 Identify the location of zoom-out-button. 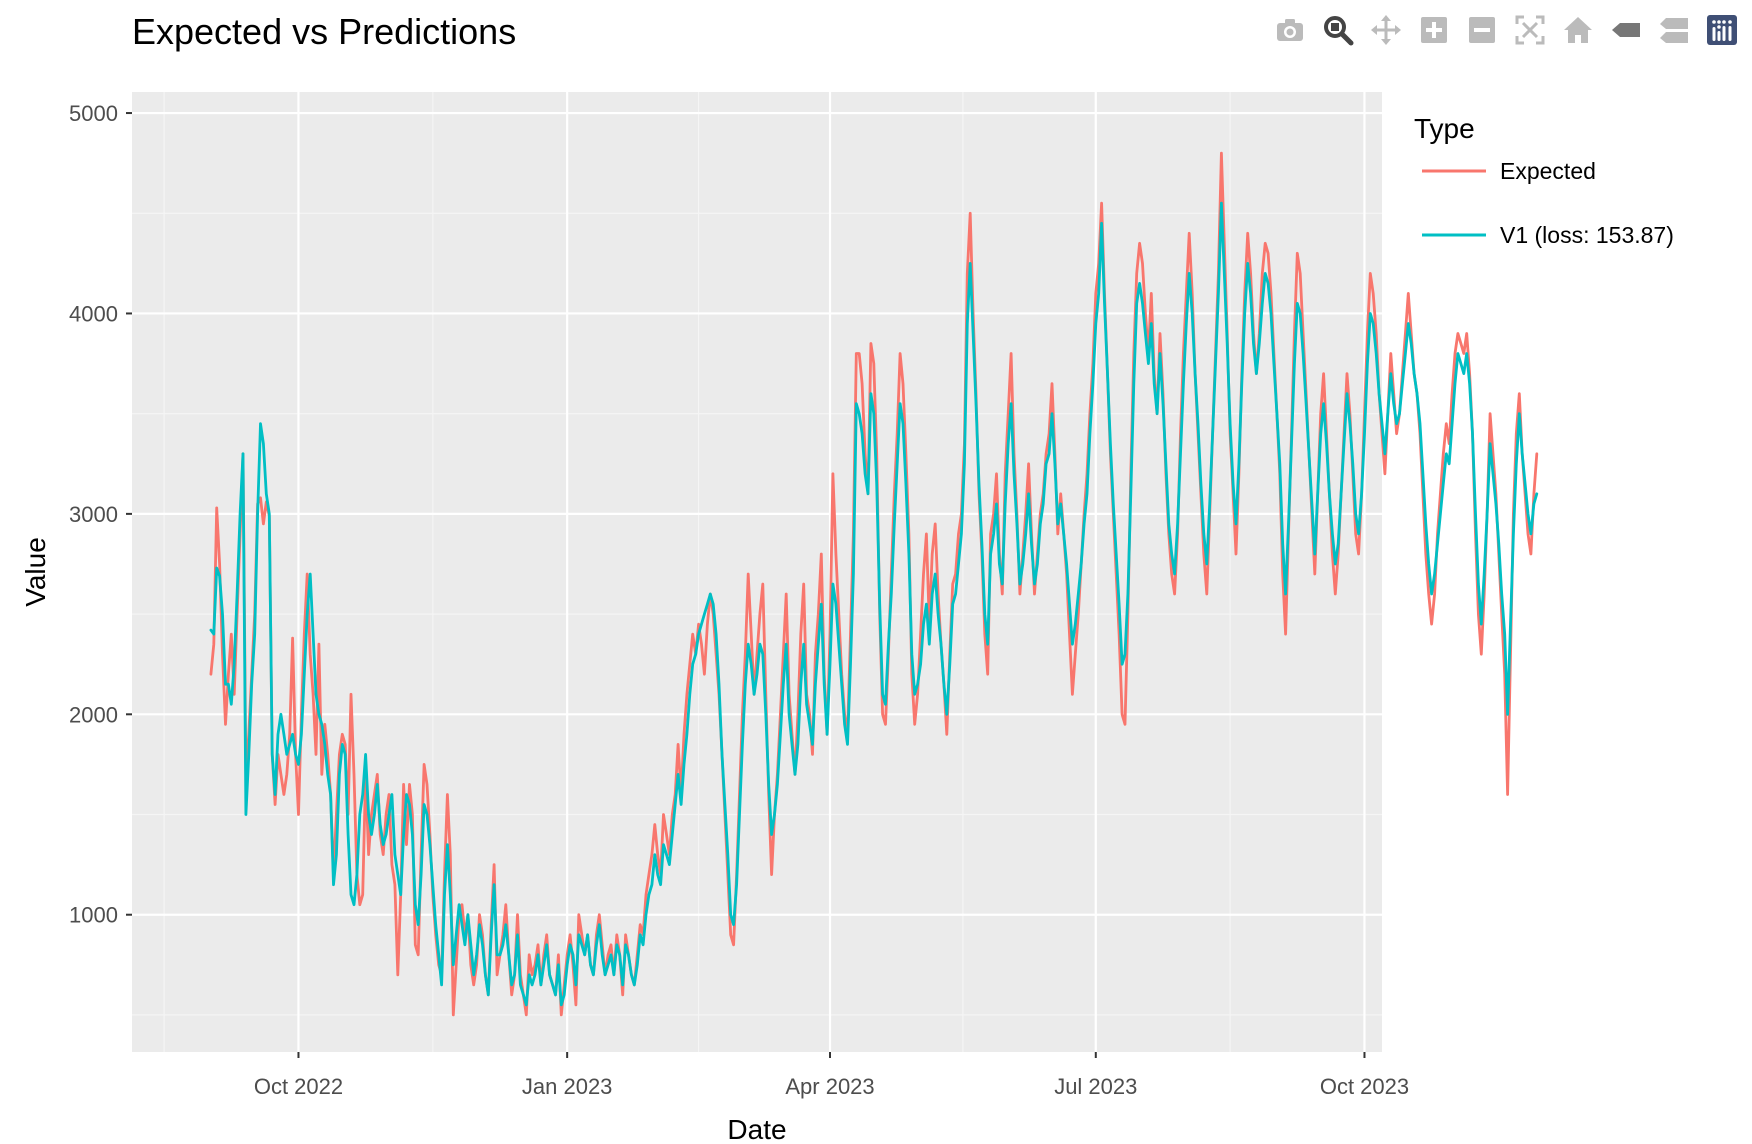
(1482, 30).